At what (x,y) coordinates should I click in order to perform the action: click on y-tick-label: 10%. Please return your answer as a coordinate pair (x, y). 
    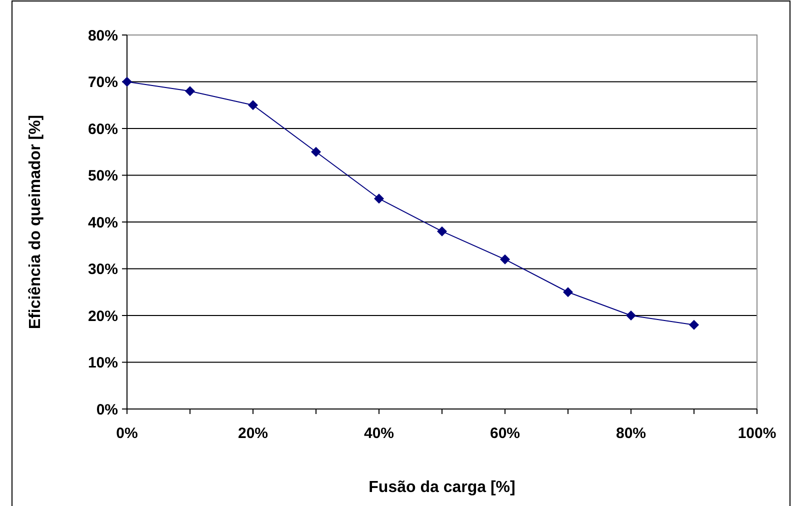
    Looking at the image, I should click on (103, 363).